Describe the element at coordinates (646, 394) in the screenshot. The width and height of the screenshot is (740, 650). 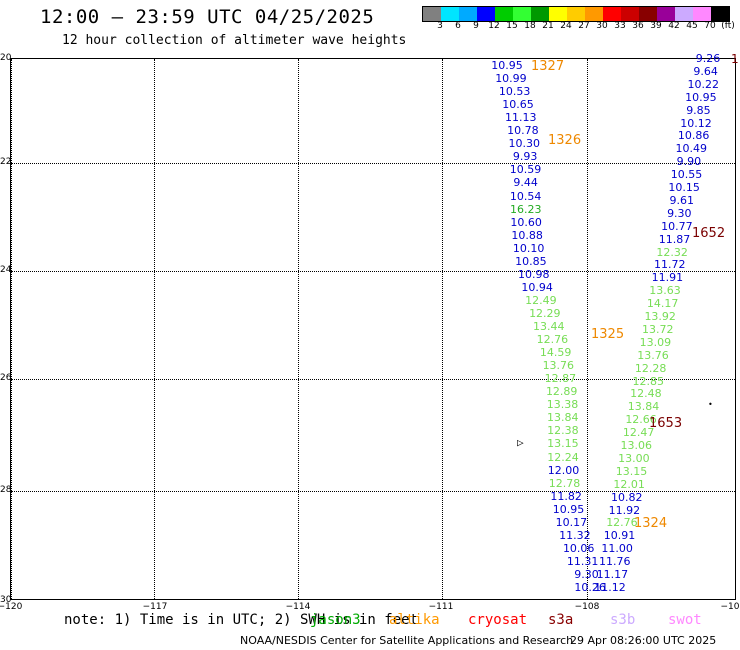
I see `wave-height-value: 12.48` at that location.